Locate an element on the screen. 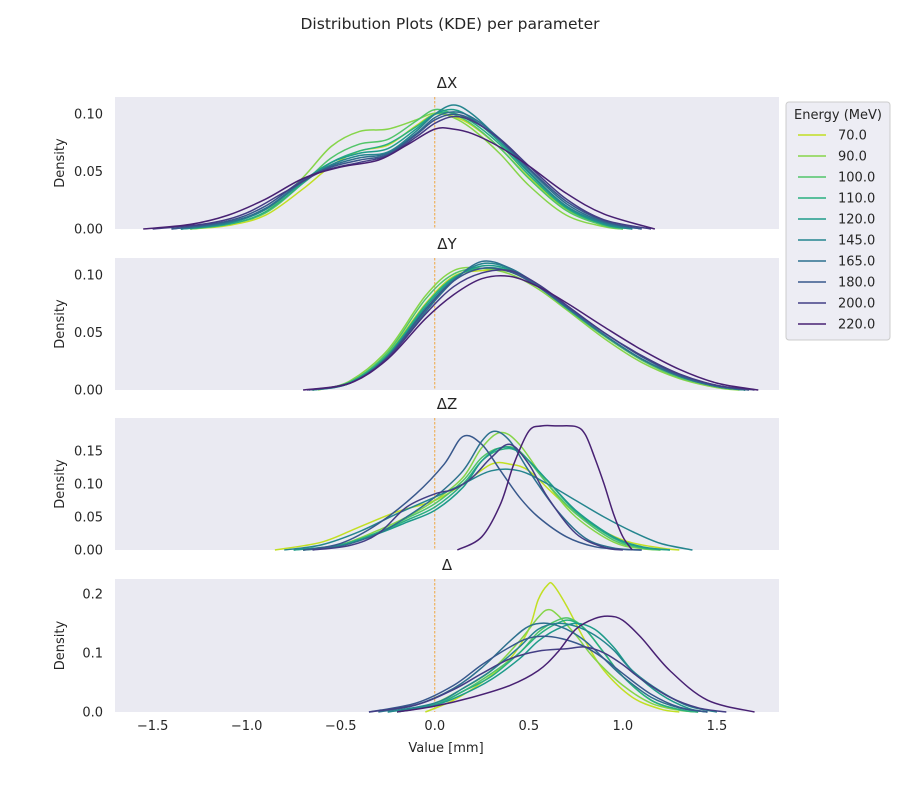 The image size is (900, 800). legend-entry-label: 90.0 is located at coordinates (852, 157).